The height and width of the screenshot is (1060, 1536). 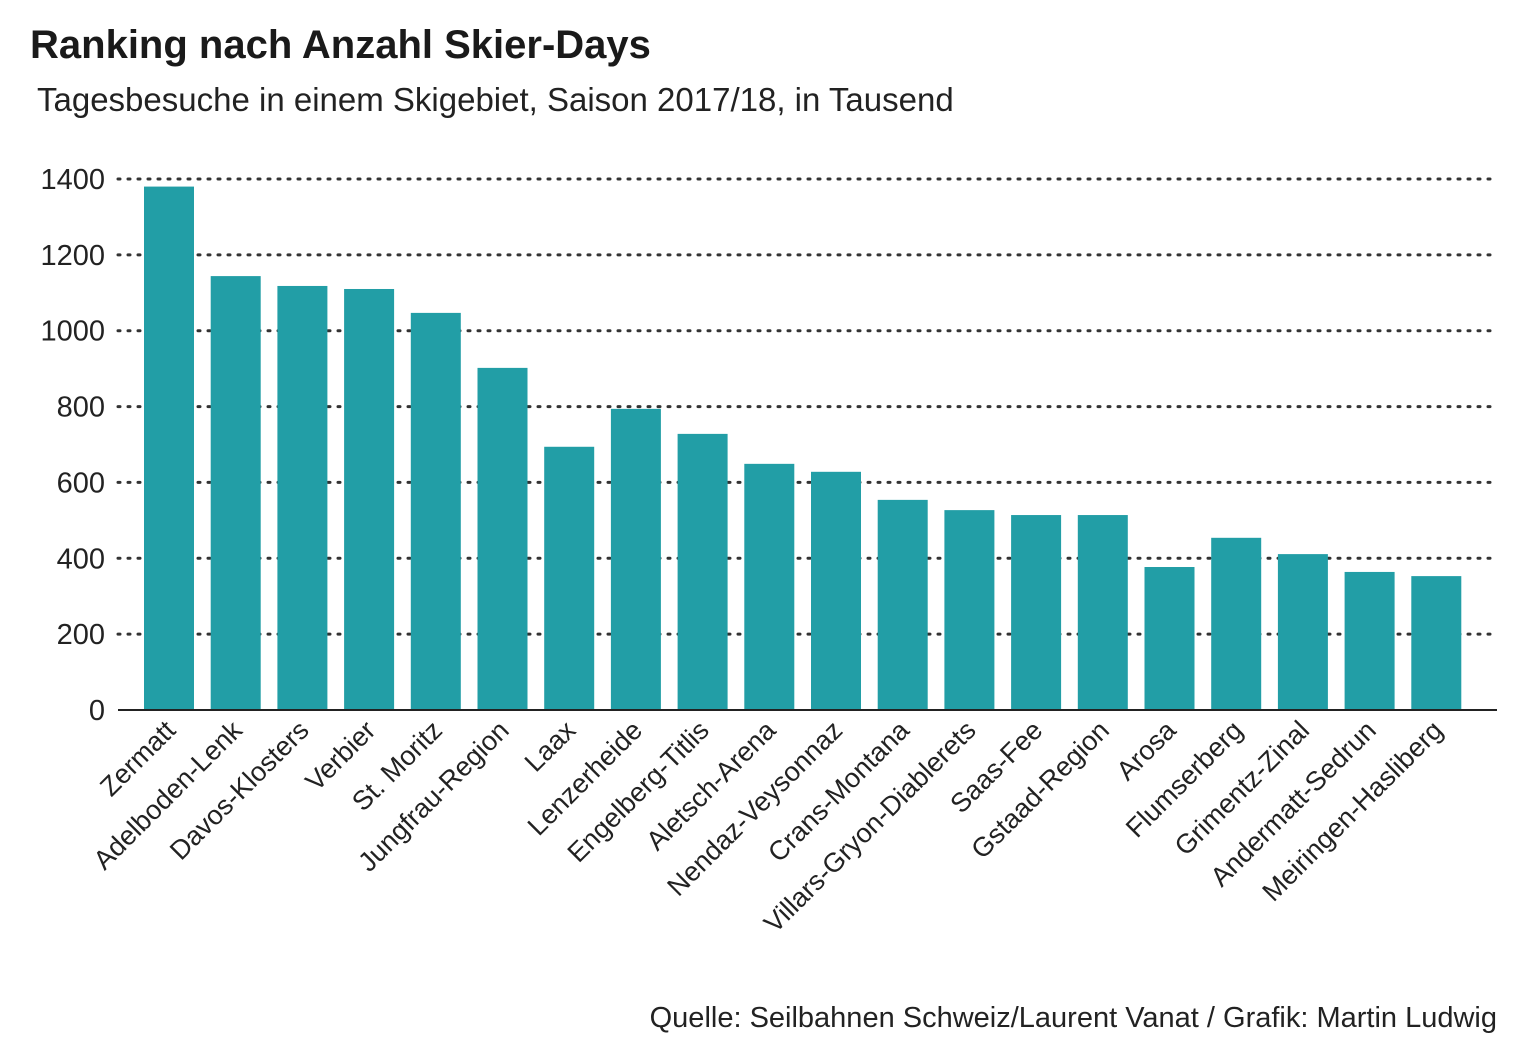 I want to click on y-tick-label: 400, so click(x=81, y=559).